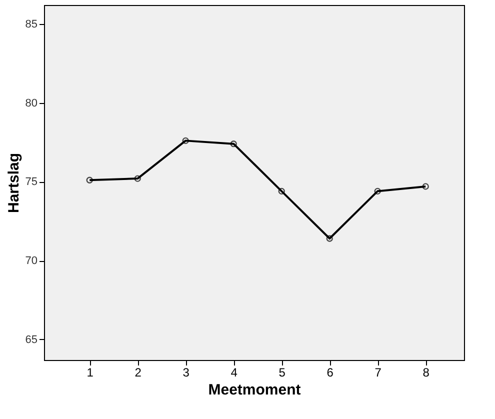 The width and height of the screenshot is (495, 419). What do you see at coordinates (254, 390) in the screenshot?
I see `x-axis-title: Meetmoment` at bounding box center [254, 390].